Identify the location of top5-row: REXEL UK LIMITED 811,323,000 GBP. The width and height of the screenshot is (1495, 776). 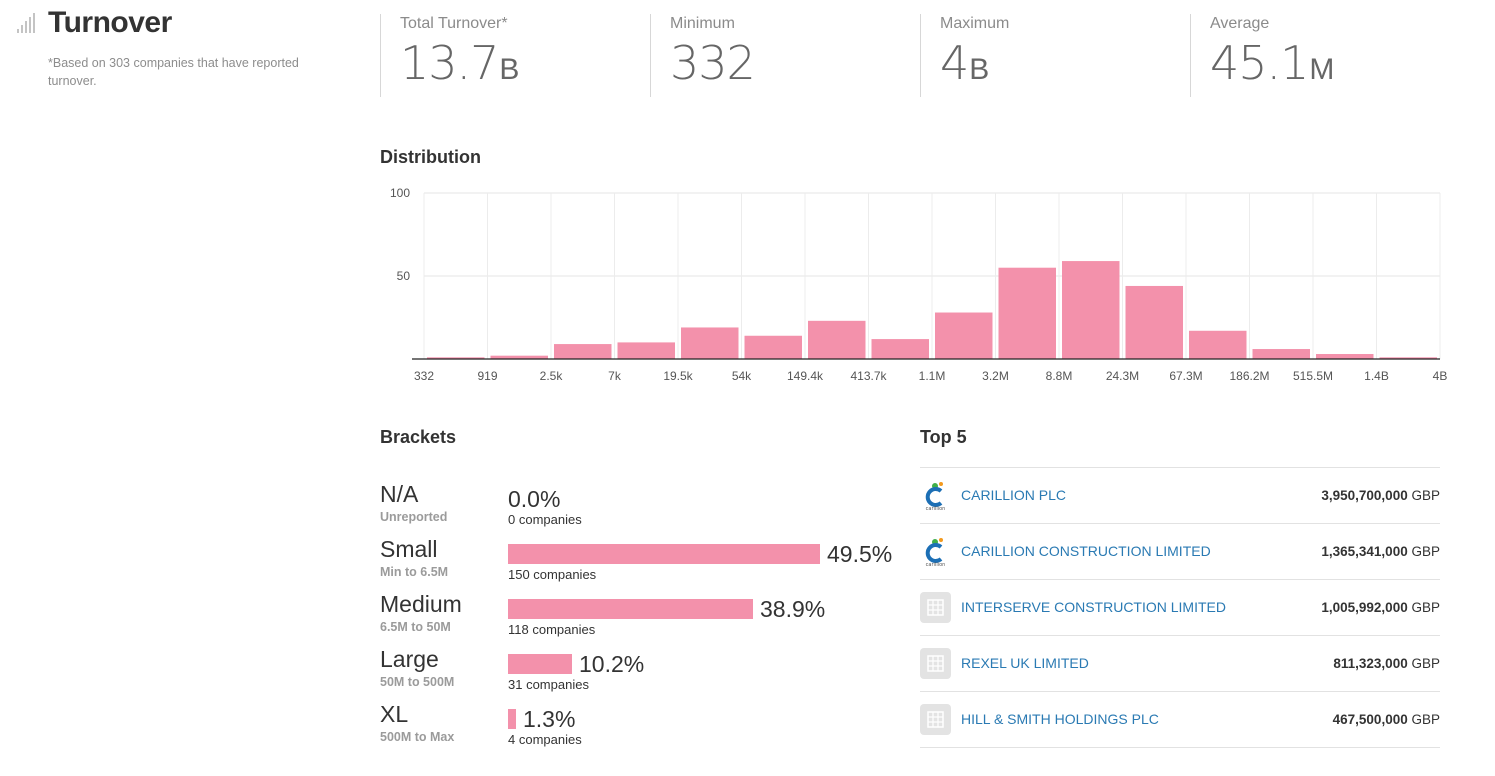
(1180, 664).